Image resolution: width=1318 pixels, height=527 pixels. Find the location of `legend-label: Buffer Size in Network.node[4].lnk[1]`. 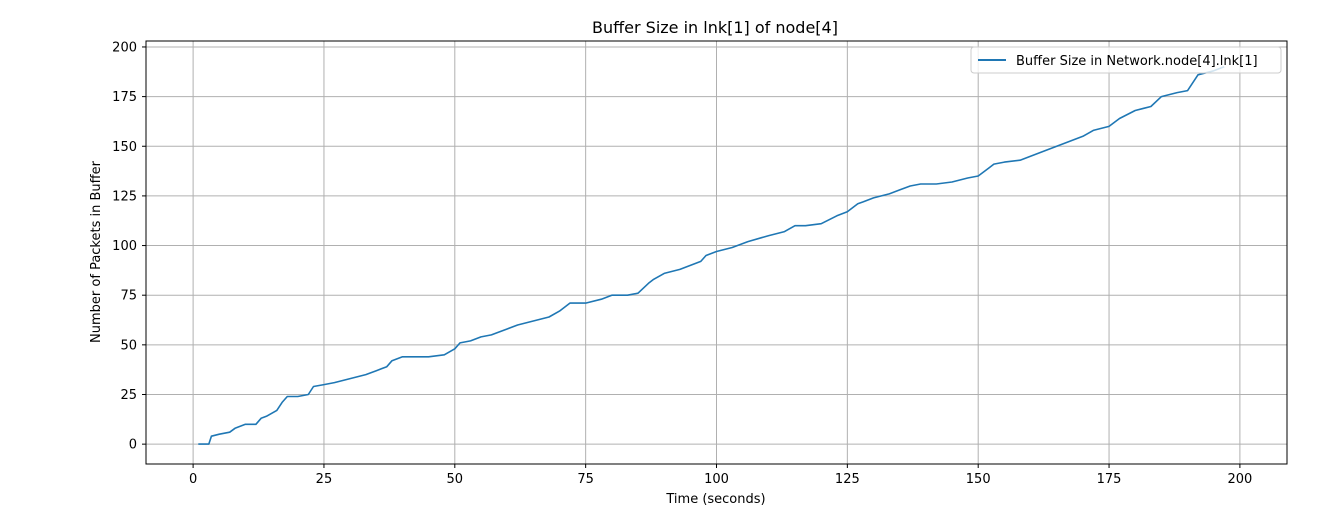

legend-label: Buffer Size in Network.node[4].lnk[1] is located at coordinates (1137, 61).